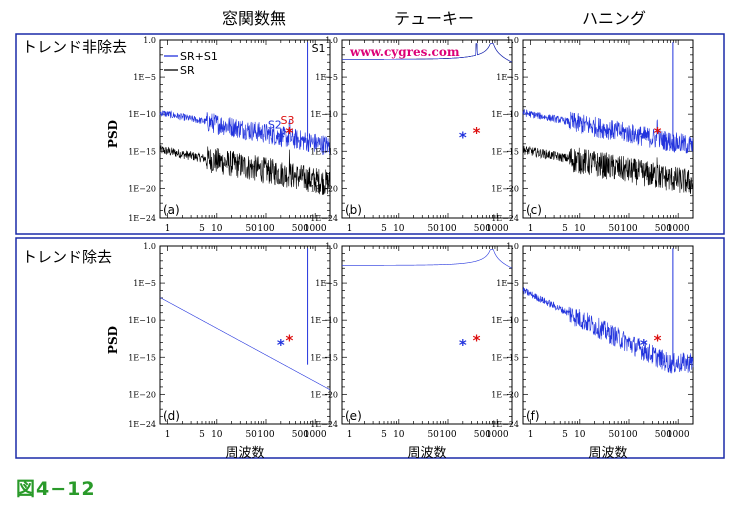  Describe the element at coordinates (353, 416) in the screenshot. I see `panel-label: (e)` at that location.